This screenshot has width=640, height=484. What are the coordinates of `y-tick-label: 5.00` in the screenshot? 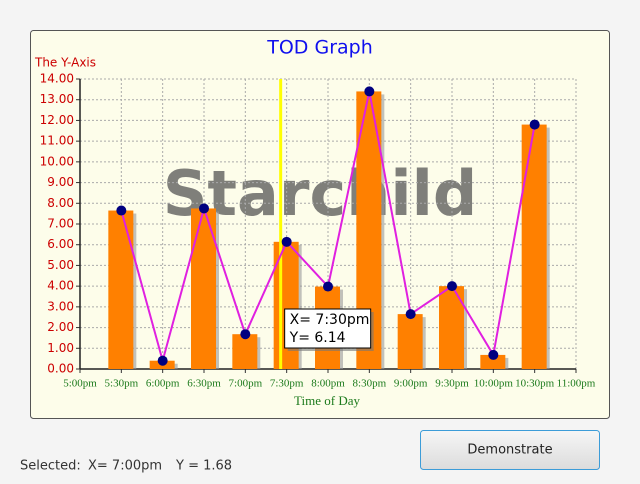 It's located at (60, 265).